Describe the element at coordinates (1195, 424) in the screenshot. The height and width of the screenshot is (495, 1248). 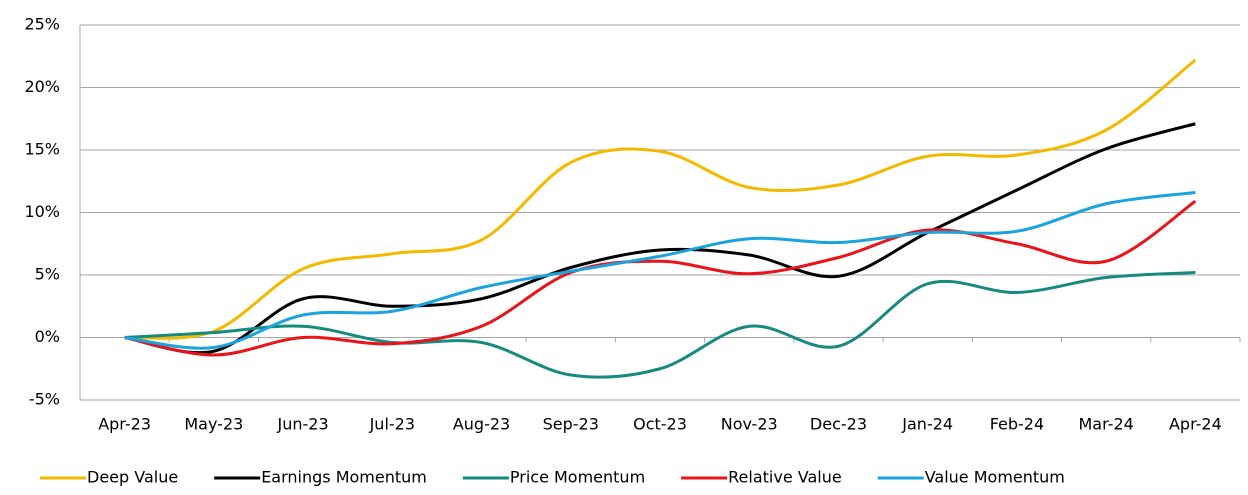
I see `x-tick-label: Apr-24` at that location.